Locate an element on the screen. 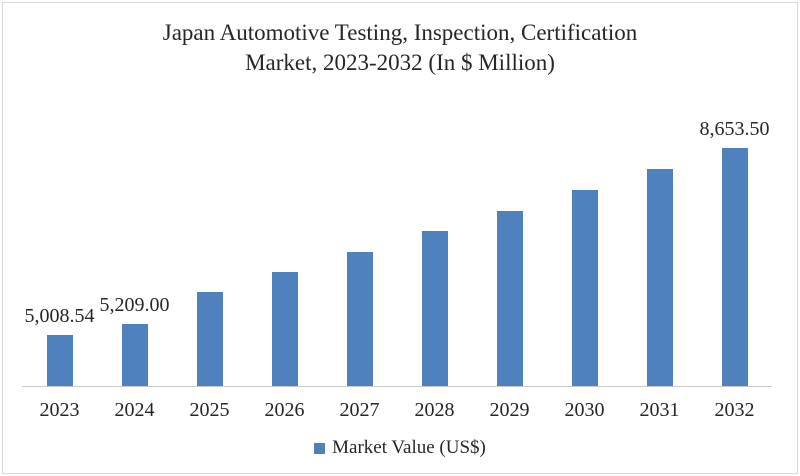 This screenshot has height=476, width=800. bar-2029 is located at coordinates (509, 298).